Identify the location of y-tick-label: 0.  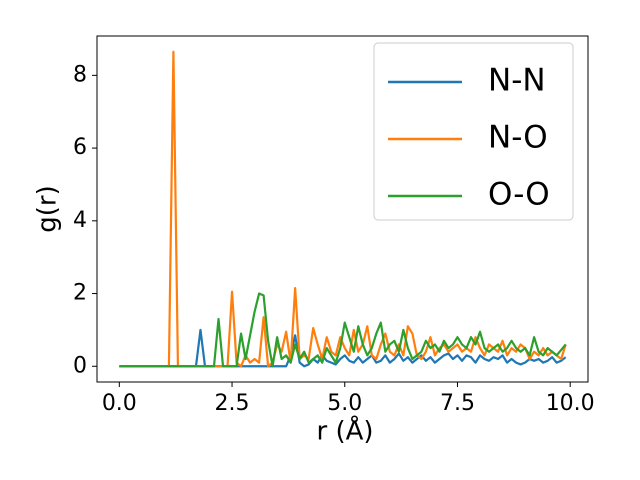
(80, 365).